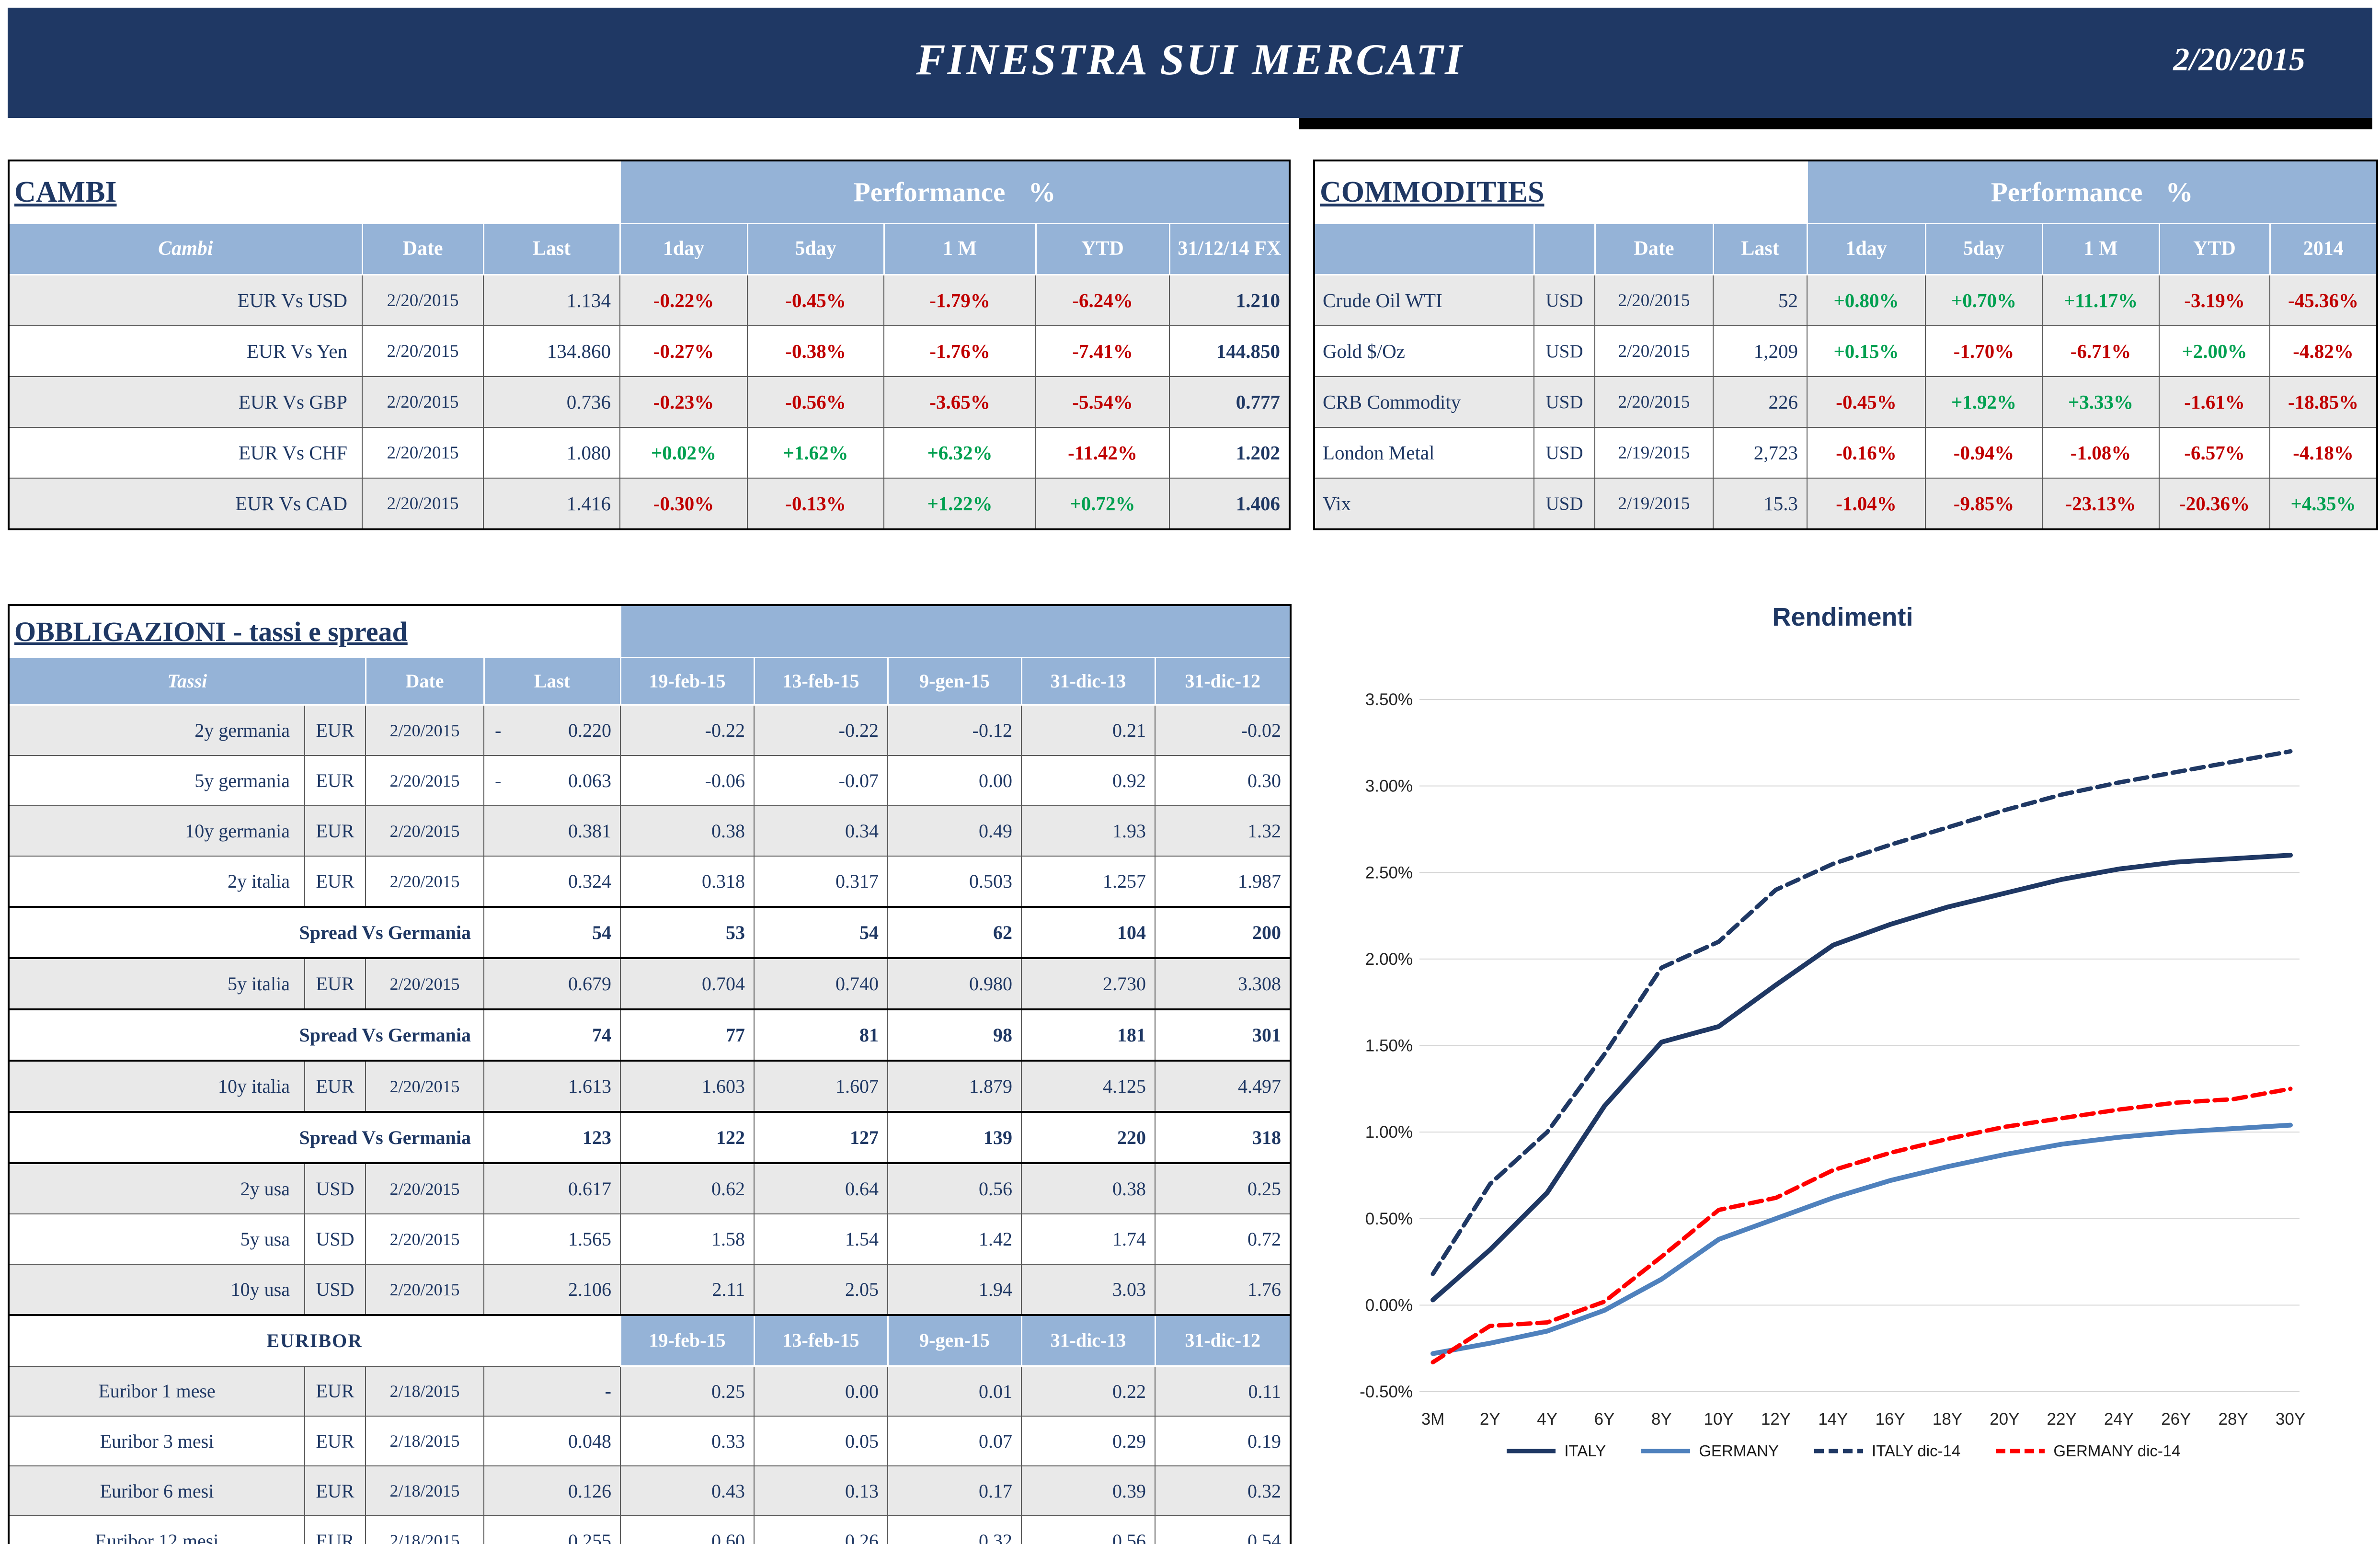 This screenshot has width=2380, height=1544. I want to click on spread-value: 318, so click(1223, 1137).